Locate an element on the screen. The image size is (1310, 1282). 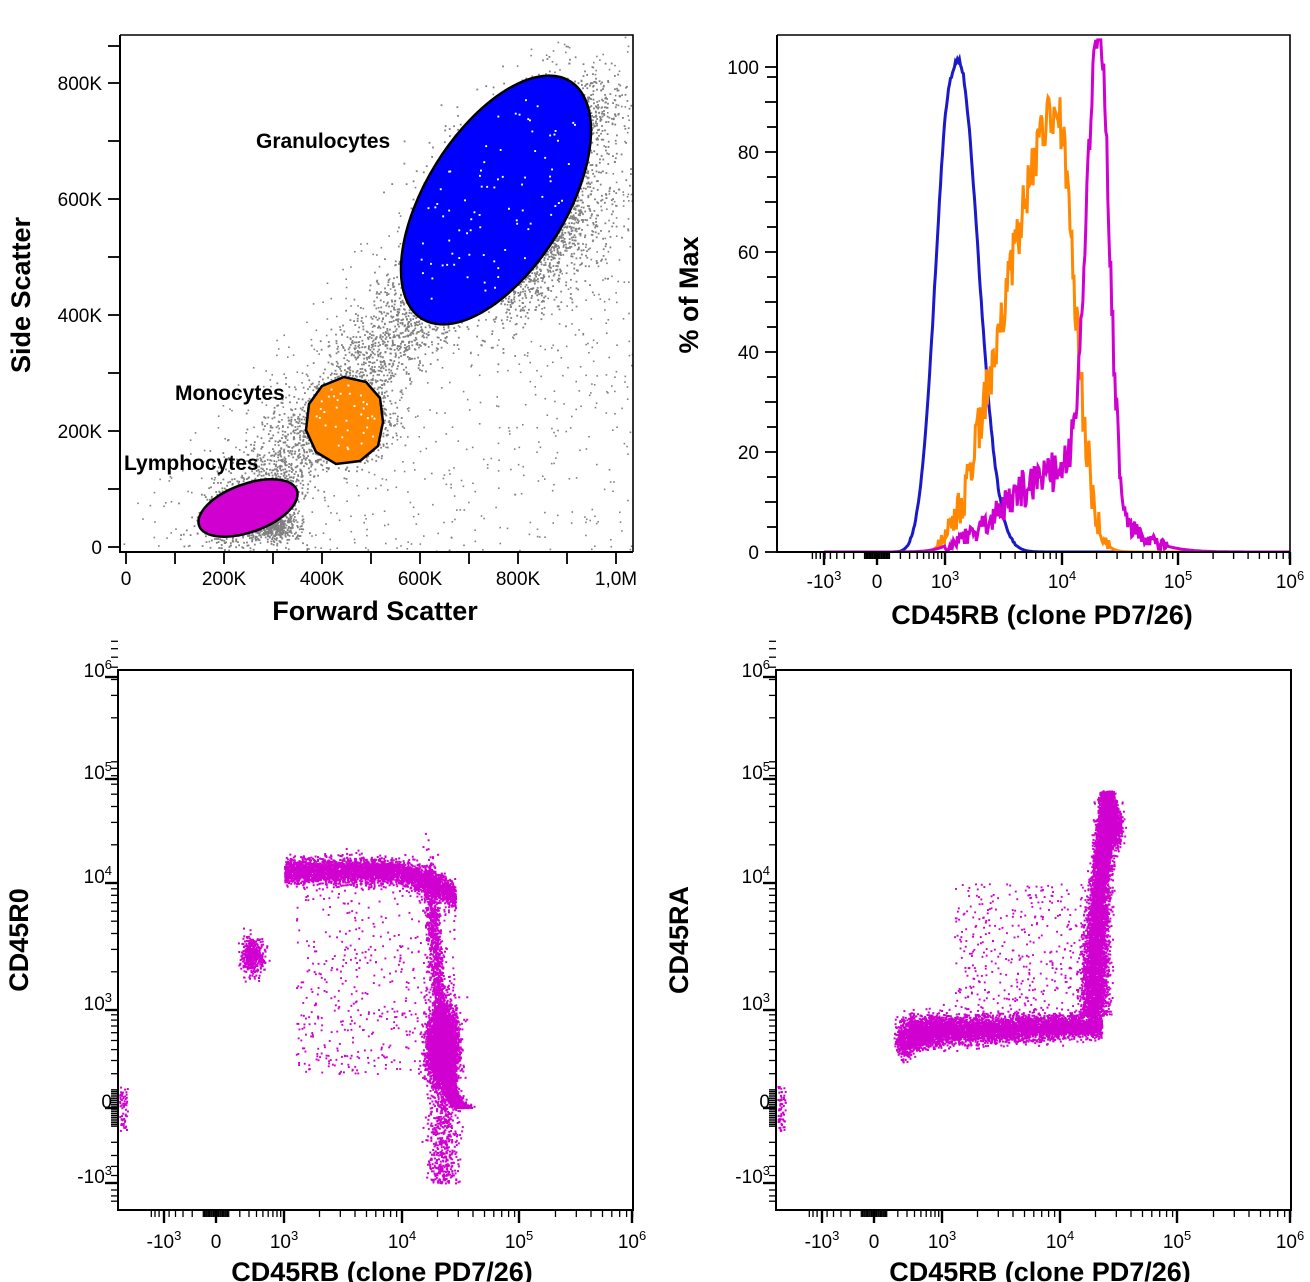
y-axis-tick-labels: 0 20 40 60 80 100 is located at coordinates (743, 311).